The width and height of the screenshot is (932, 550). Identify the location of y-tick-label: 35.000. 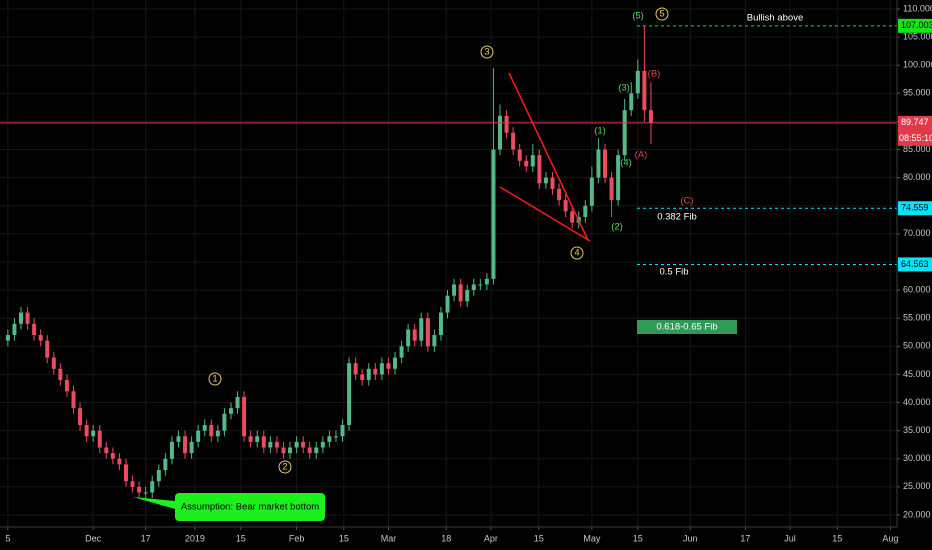
(917, 430).